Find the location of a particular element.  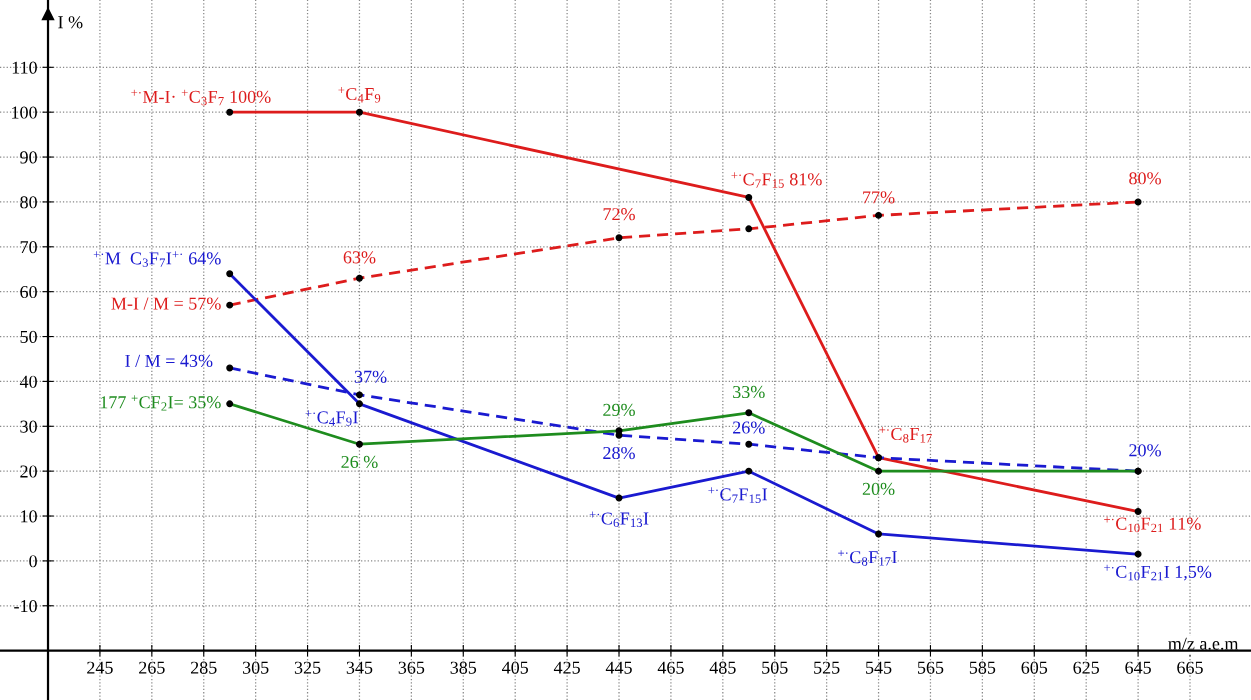

data-label: M-I / M = 57% is located at coordinates (166, 303).